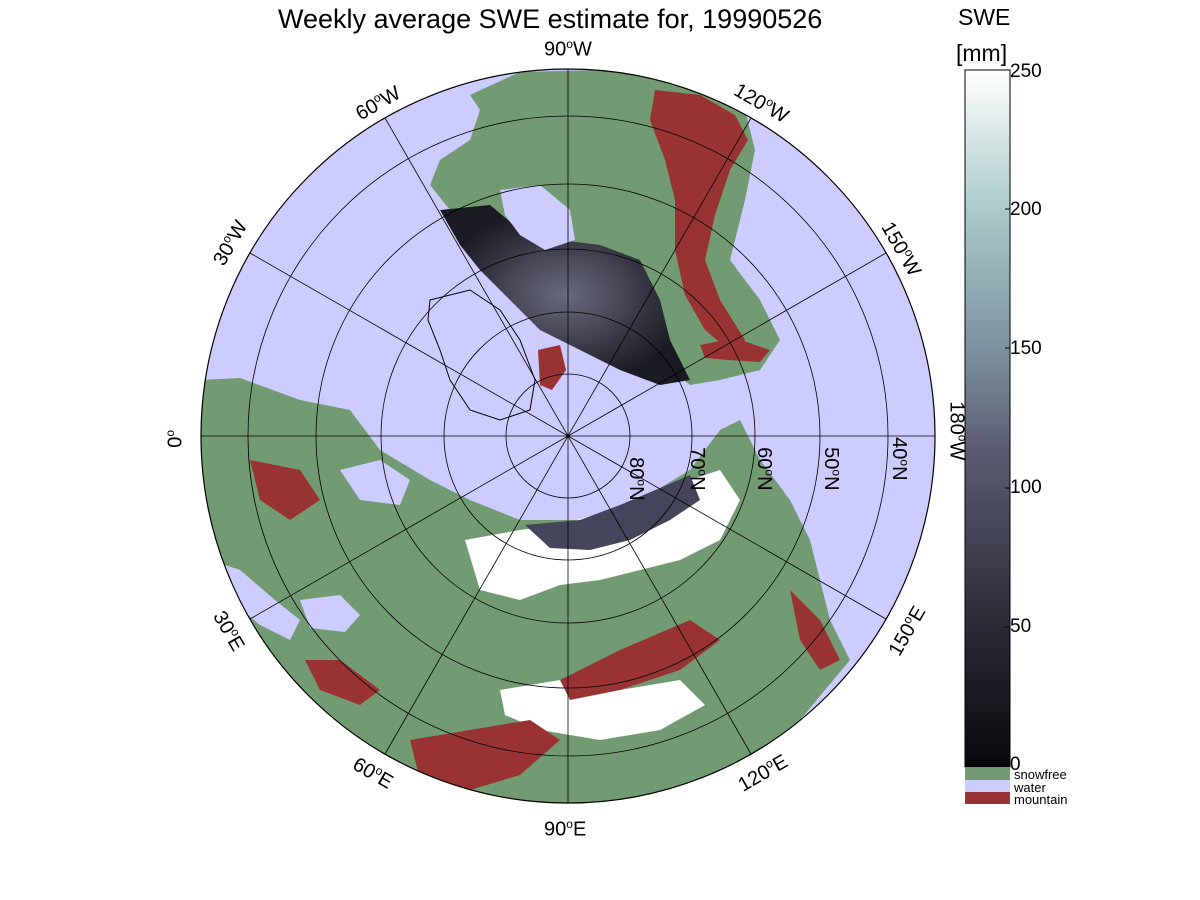  What do you see at coordinates (987, 773) in the screenshot?
I see `legend-swatch-snowfree` at bounding box center [987, 773].